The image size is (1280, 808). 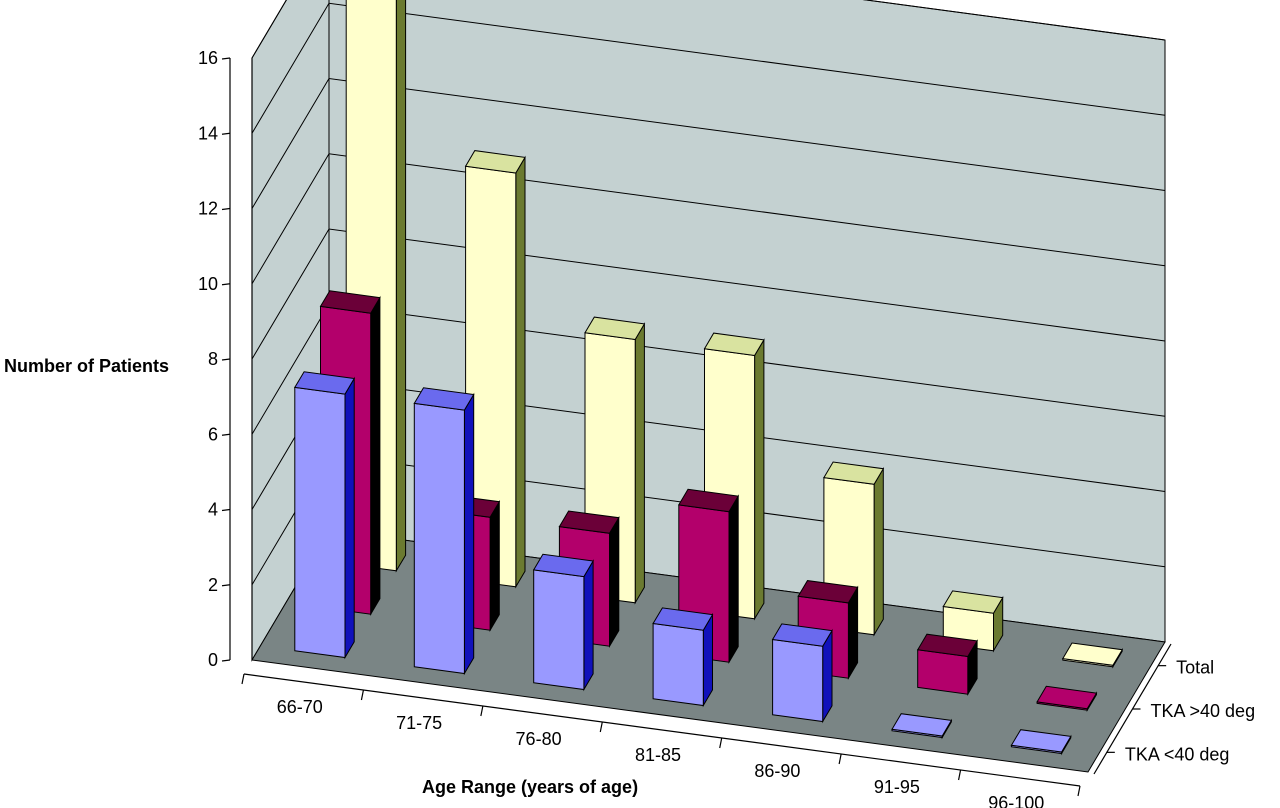 What do you see at coordinates (777, 771) in the screenshot?
I see `x-tick-label: 86-90` at bounding box center [777, 771].